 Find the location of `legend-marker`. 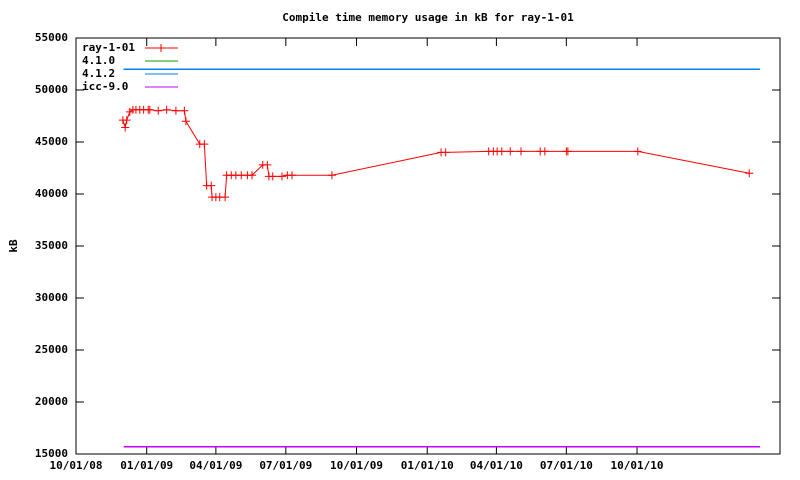

legend-marker is located at coordinates (161, 48).